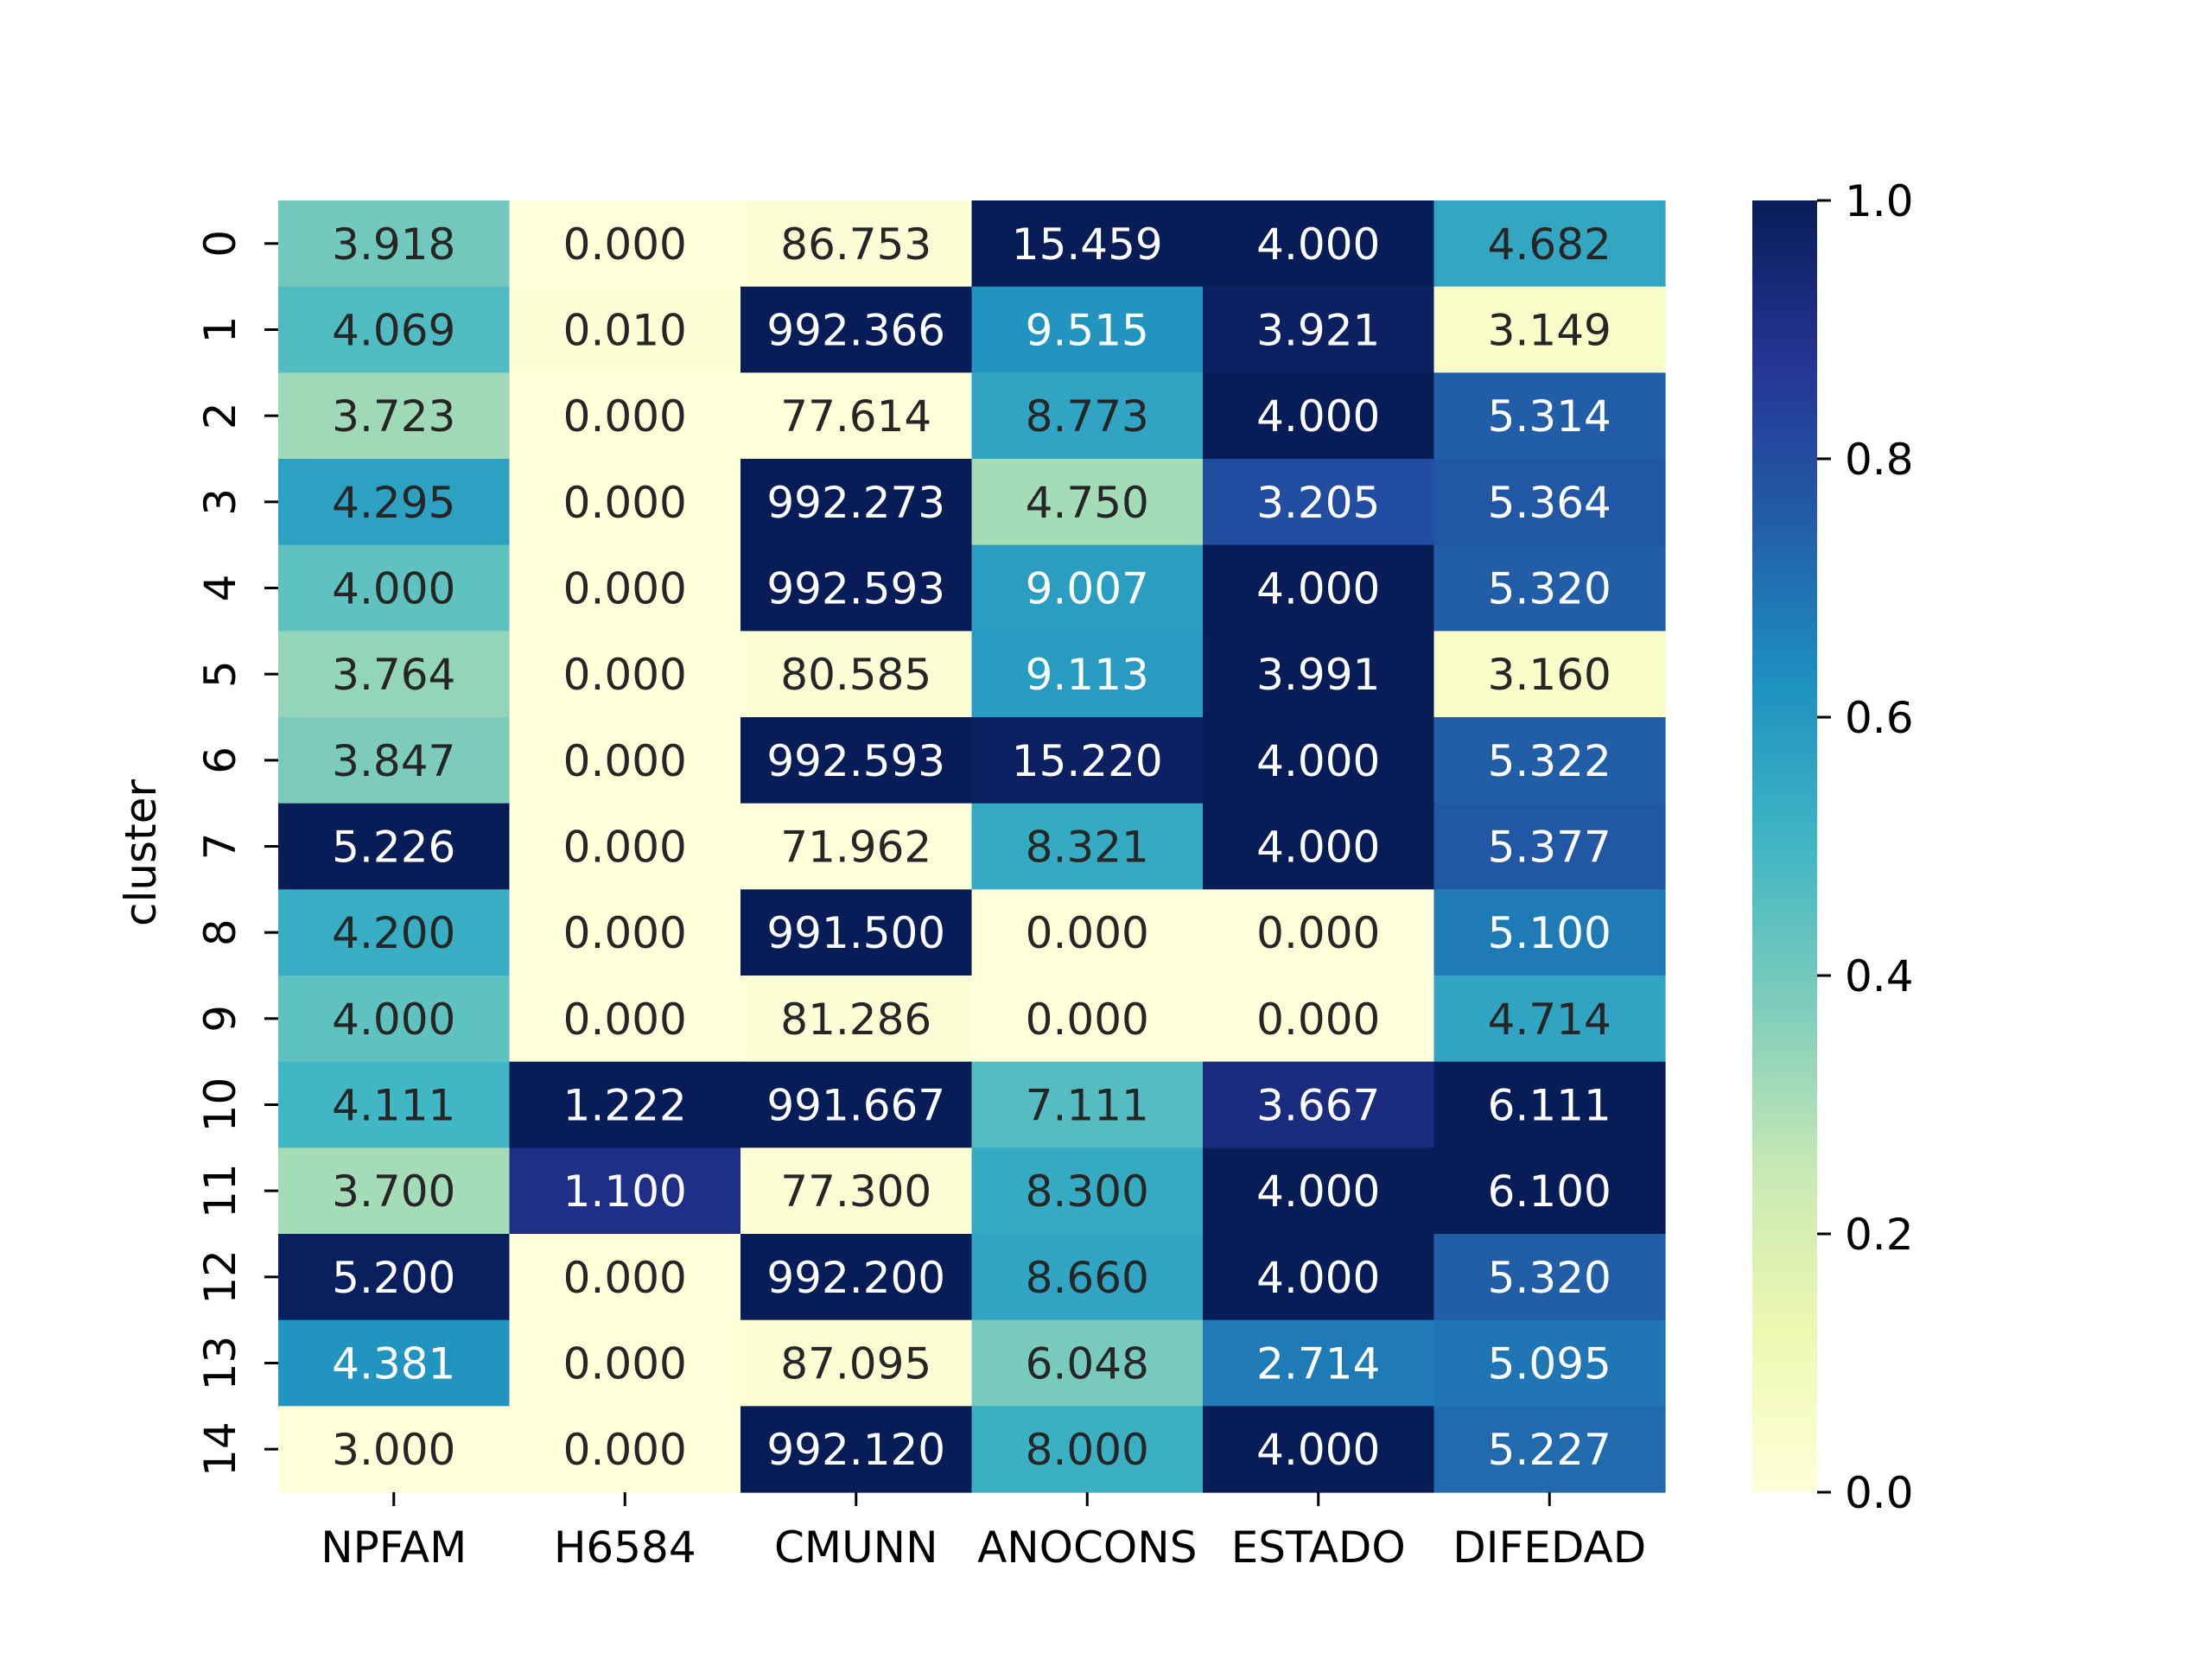 The height and width of the screenshot is (1659, 2212). I want to click on cell-value-label: 3.764, so click(393, 675).